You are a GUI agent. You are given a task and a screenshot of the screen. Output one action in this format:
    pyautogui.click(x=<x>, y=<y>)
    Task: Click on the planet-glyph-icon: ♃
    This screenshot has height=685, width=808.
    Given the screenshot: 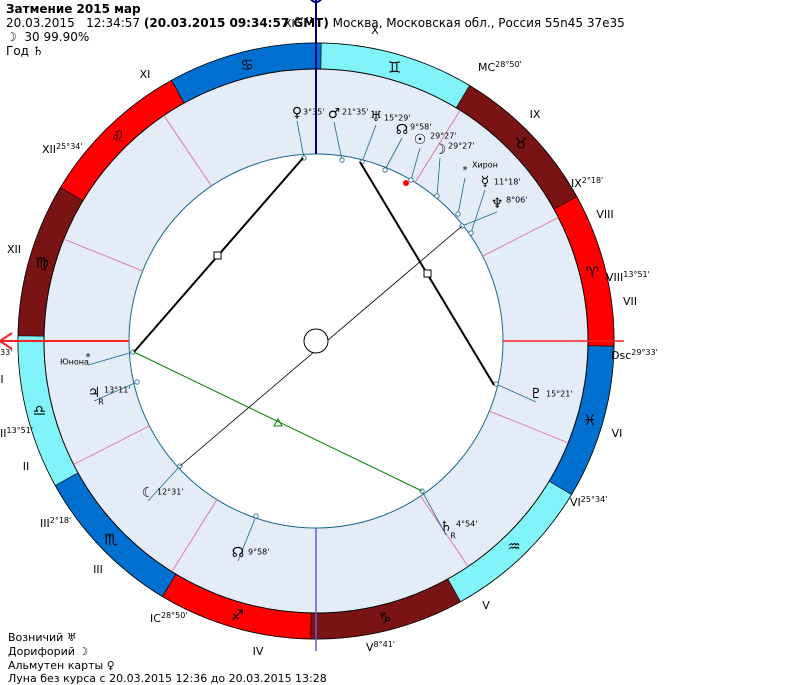 What is the action you would take?
    pyautogui.click(x=94, y=393)
    